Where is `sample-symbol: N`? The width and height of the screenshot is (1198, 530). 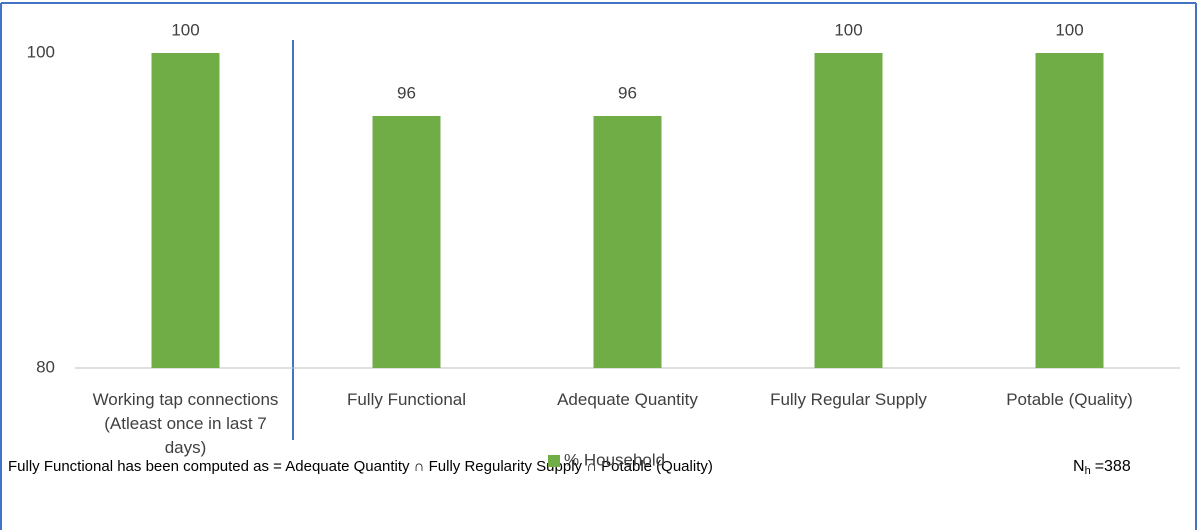
sample-symbol: N is located at coordinates (1079, 466).